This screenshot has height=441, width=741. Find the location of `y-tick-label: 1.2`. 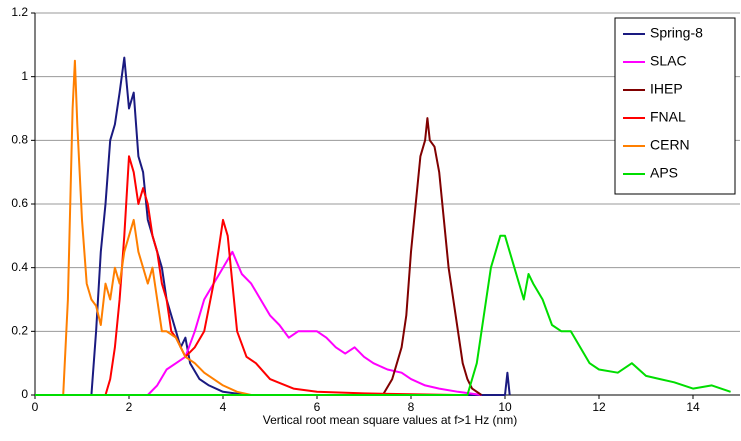

y-tick-label: 1.2 is located at coordinates (19, 12).